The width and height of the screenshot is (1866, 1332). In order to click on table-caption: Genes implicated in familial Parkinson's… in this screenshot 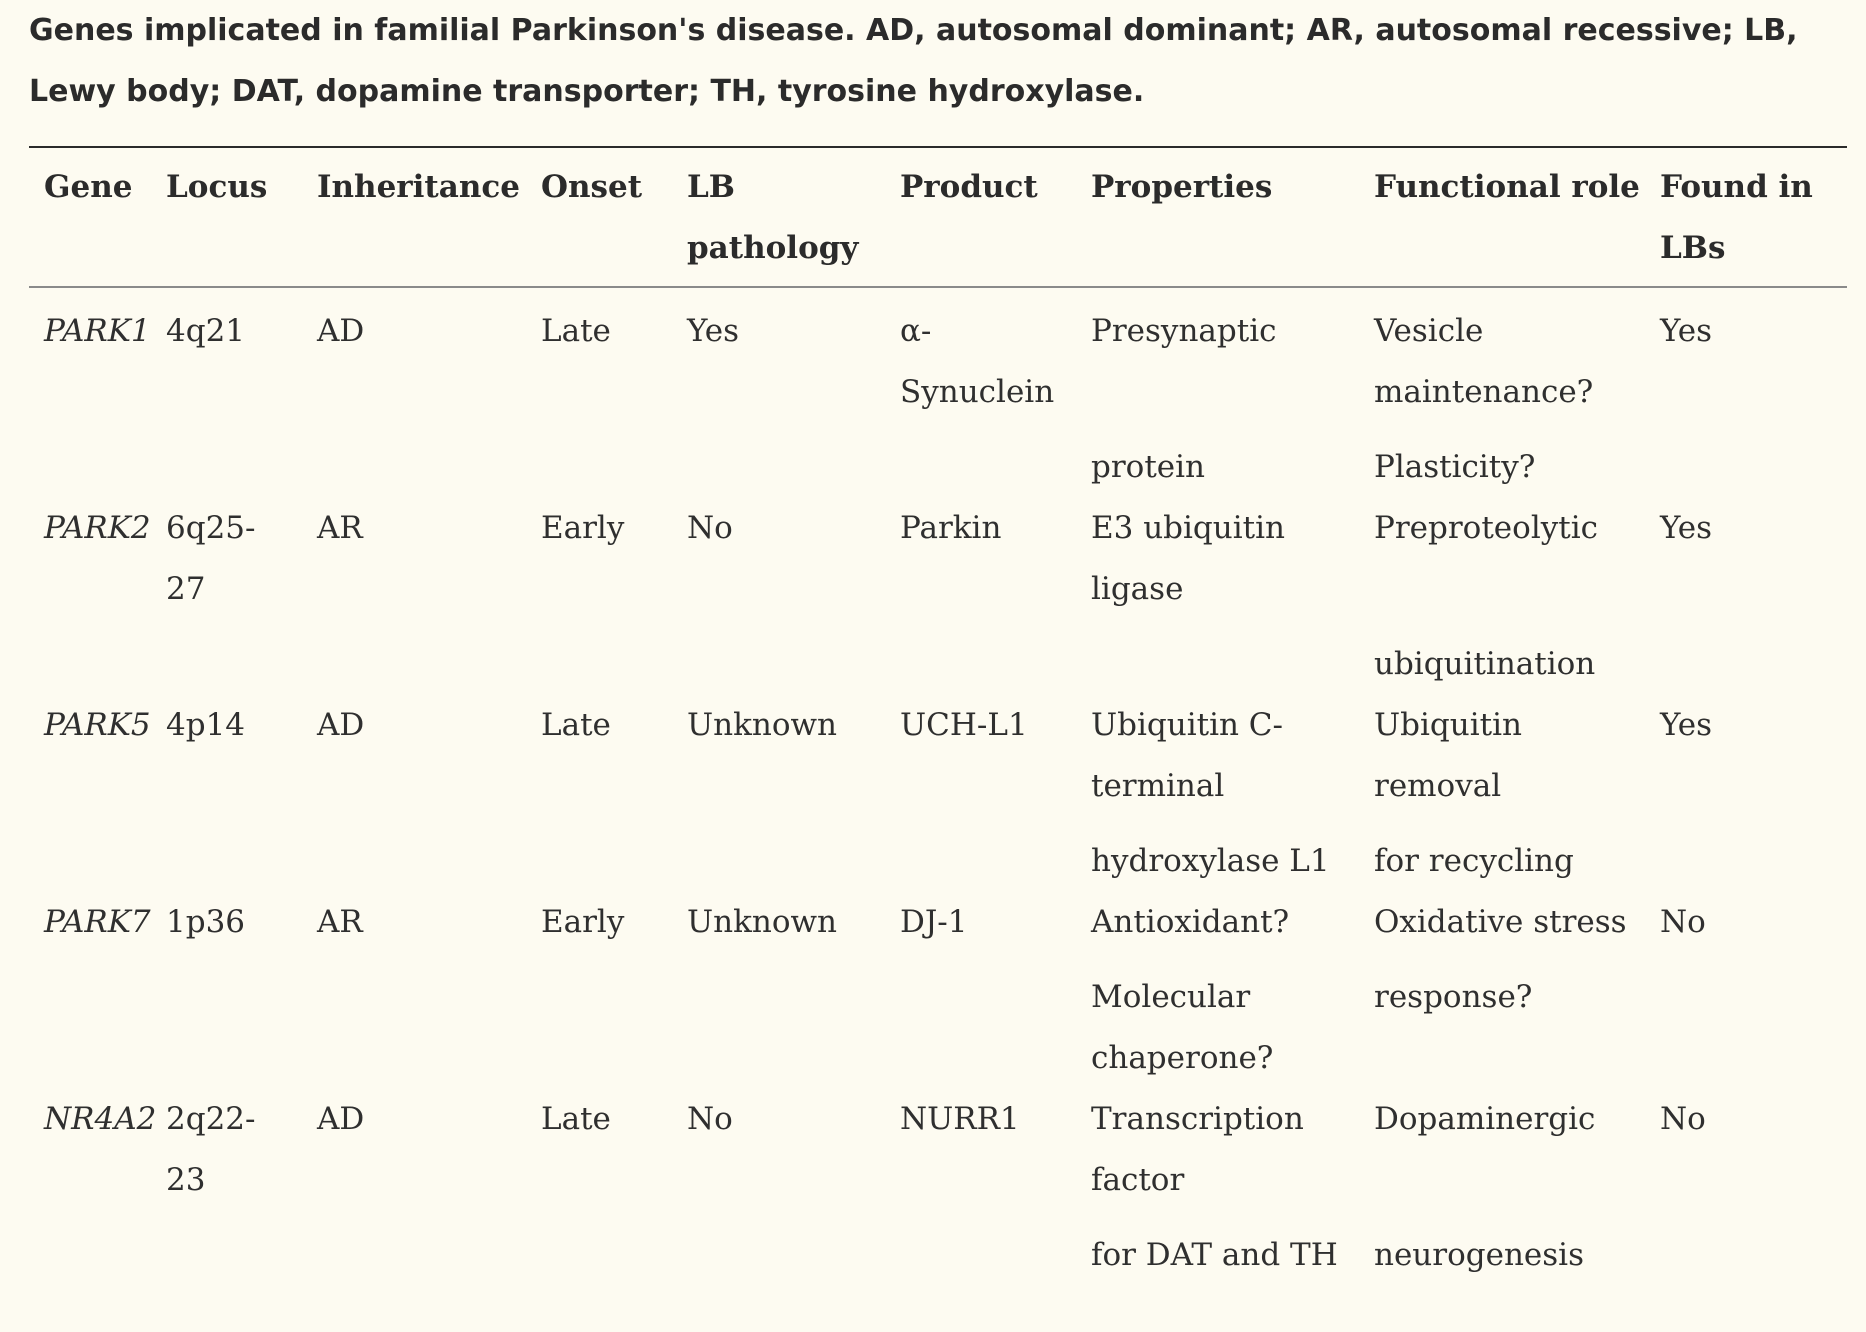, I will do `click(924, 61)`.